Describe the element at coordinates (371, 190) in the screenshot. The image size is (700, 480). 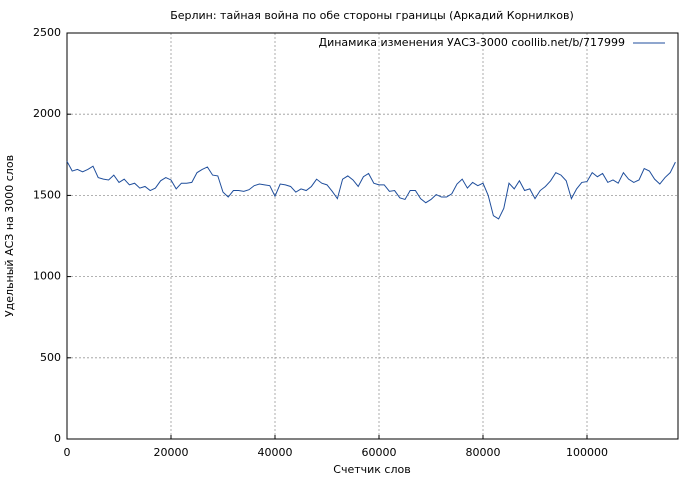
I see `data-line` at that location.